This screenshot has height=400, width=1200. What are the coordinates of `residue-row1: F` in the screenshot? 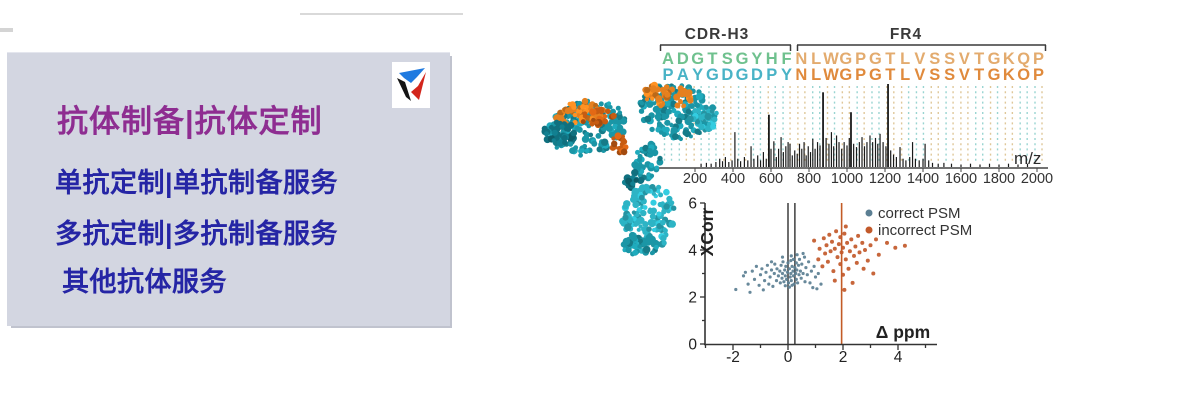 It's located at (787, 59).